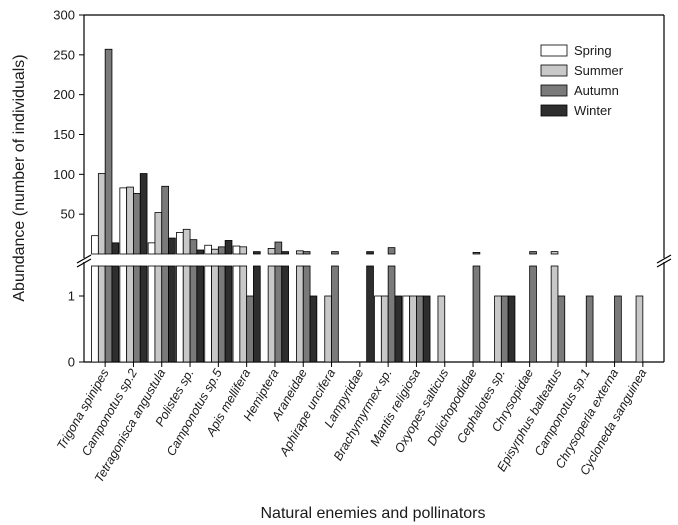 This screenshot has width=678, height=525. What do you see at coordinates (554, 110) in the screenshot?
I see `legend-swatch-winter` at bounding box center [554, 110].